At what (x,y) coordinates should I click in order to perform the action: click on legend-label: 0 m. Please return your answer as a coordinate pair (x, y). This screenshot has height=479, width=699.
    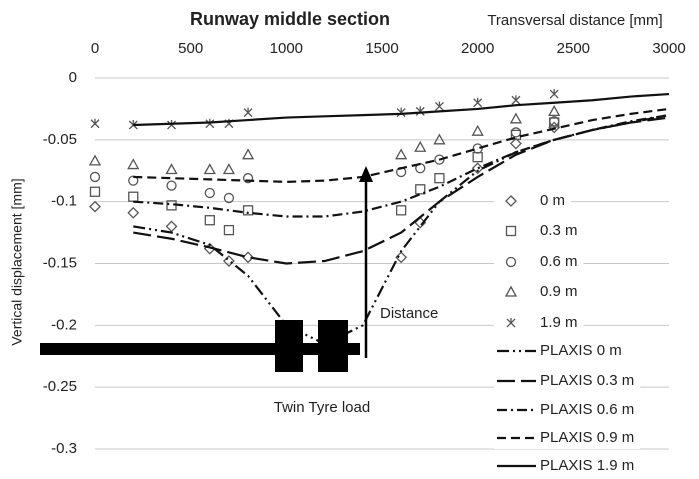
    Looking at the image, I should click on (552, 200).